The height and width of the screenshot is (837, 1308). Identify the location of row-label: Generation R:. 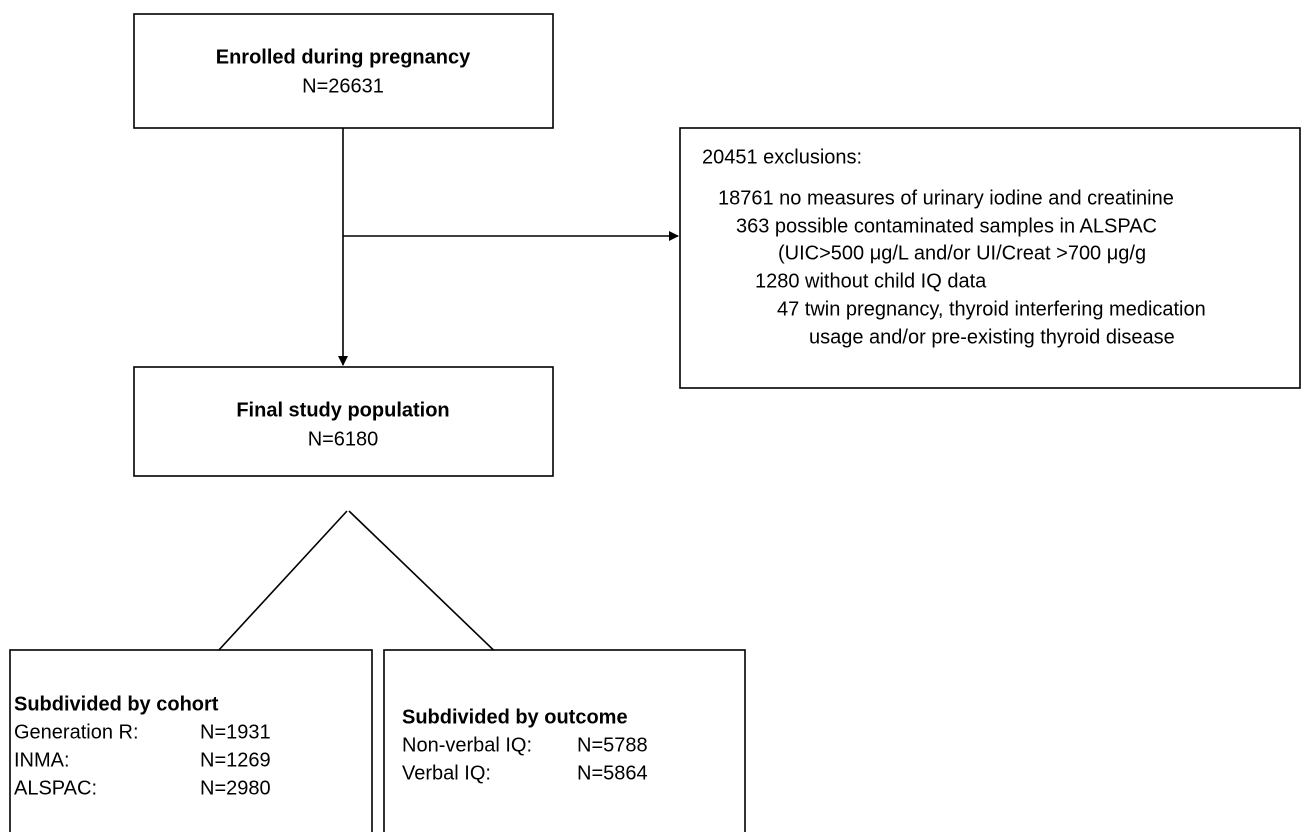
(76, 732).